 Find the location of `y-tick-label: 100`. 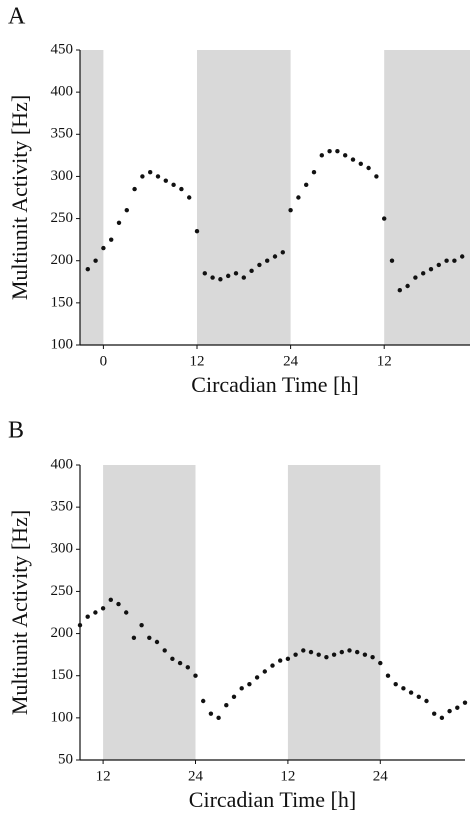

y-tick-label: 100 is located at coordinates (62, 717).